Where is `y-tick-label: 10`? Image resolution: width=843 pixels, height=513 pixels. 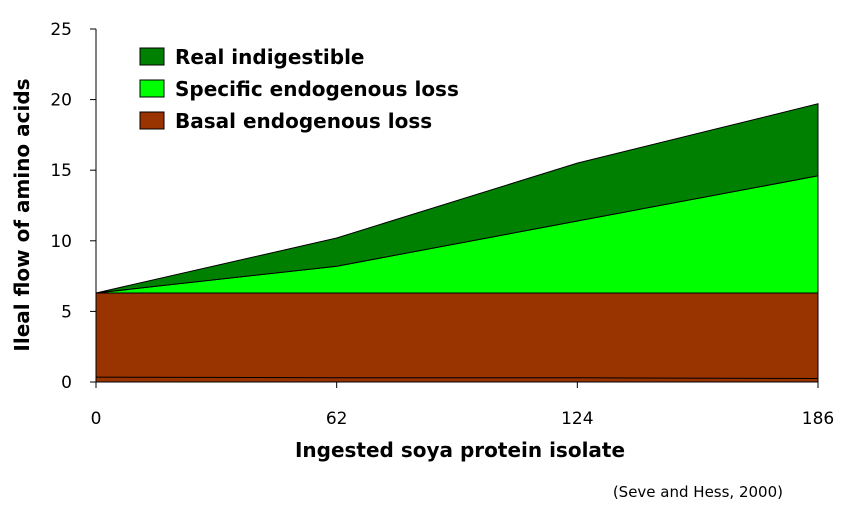
y-tick-label: 10 is located at coordinates (61, 242).